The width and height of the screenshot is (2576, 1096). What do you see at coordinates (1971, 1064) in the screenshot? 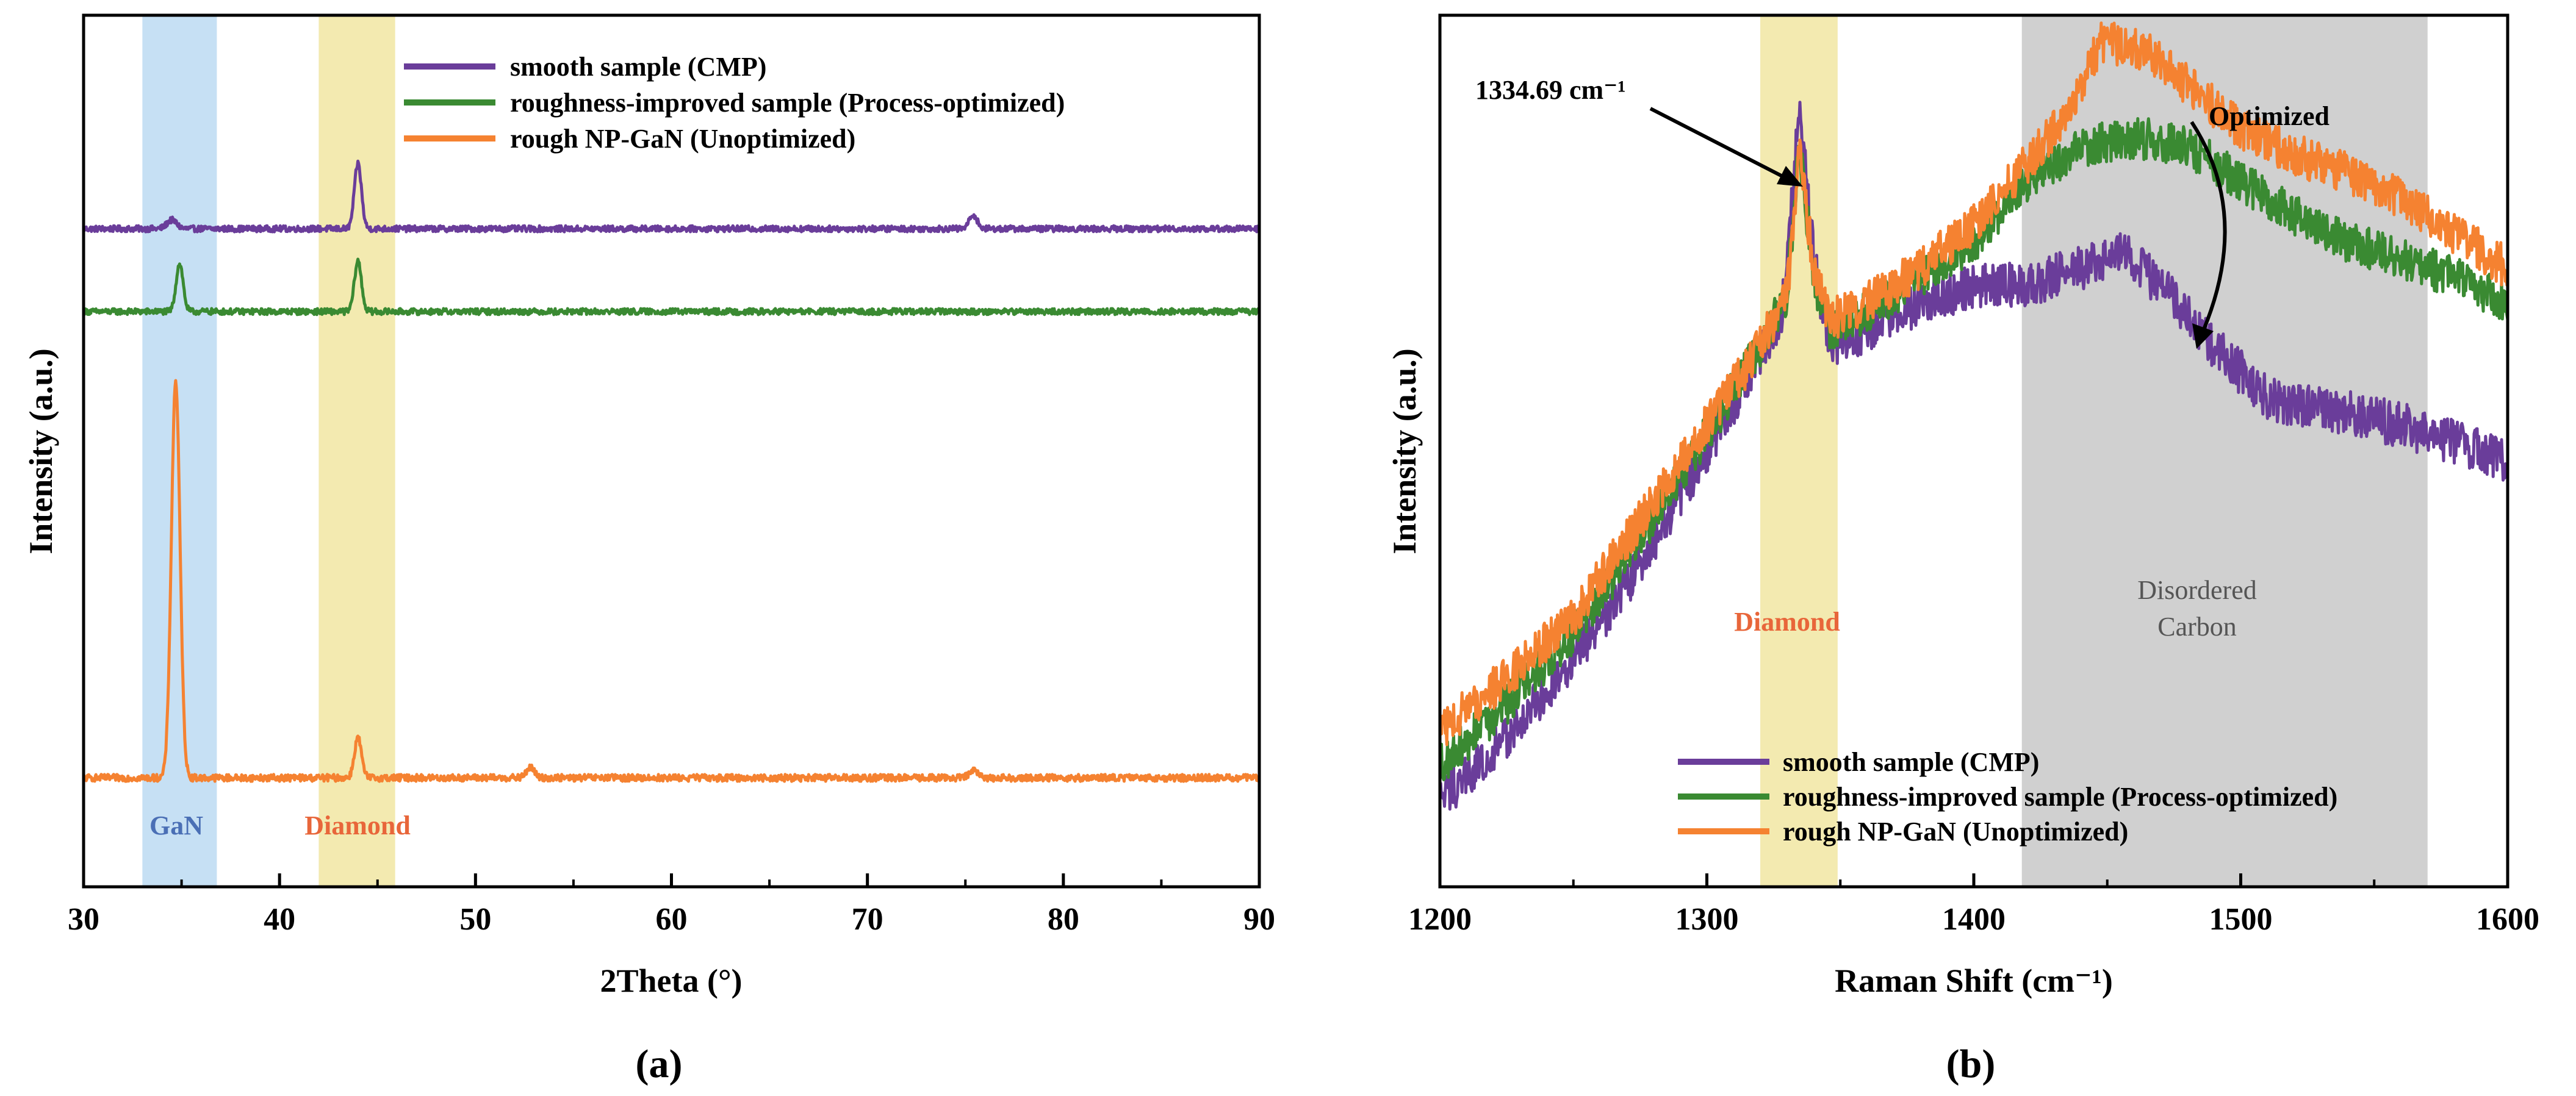
I see `panel-b-label: (b)` at bounding box center [1971, 1064].